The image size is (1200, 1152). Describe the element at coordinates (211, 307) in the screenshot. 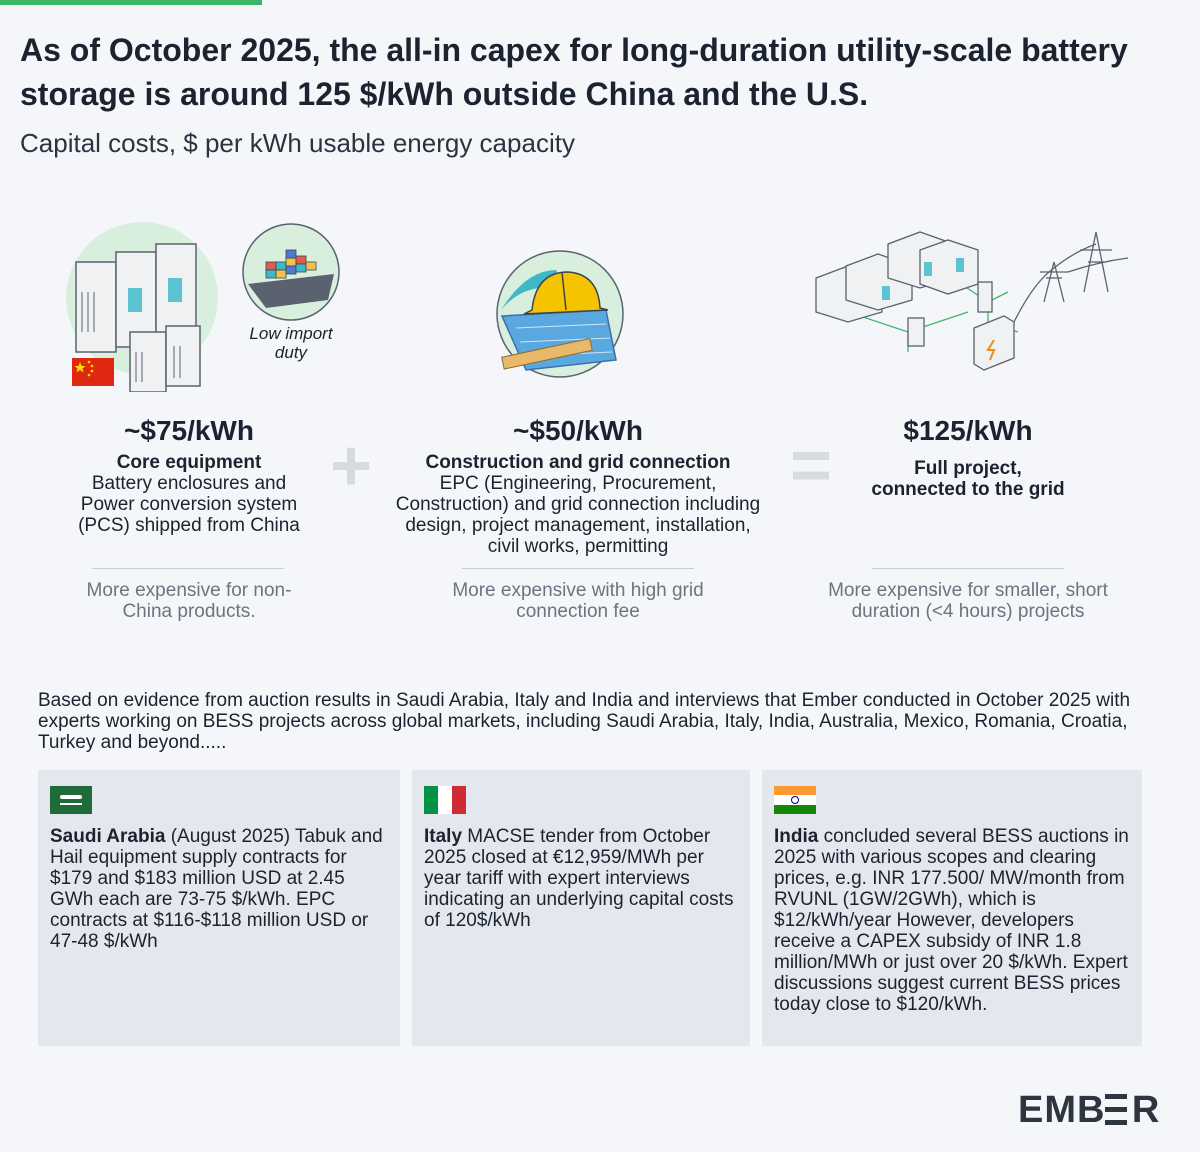

I see `core-equipment-illustration` at that location.